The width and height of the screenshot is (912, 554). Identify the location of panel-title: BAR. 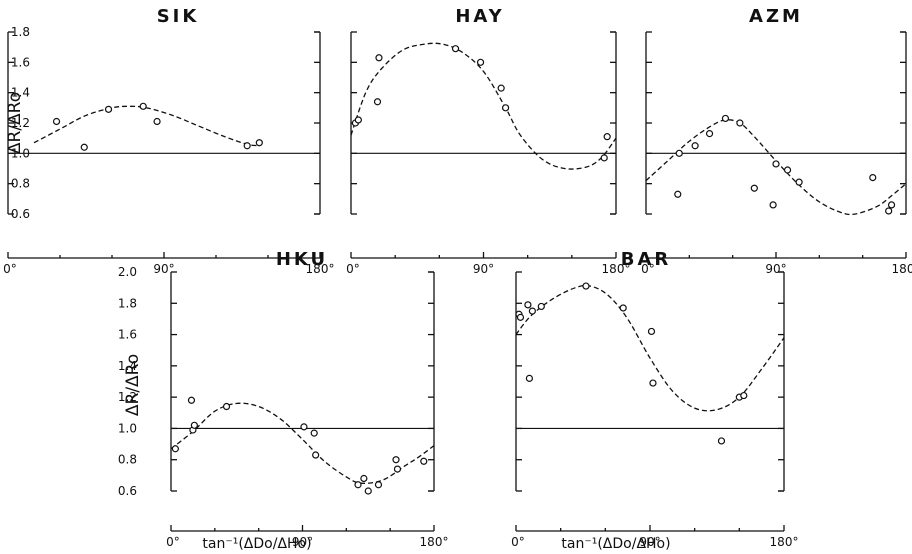
(646, 259).